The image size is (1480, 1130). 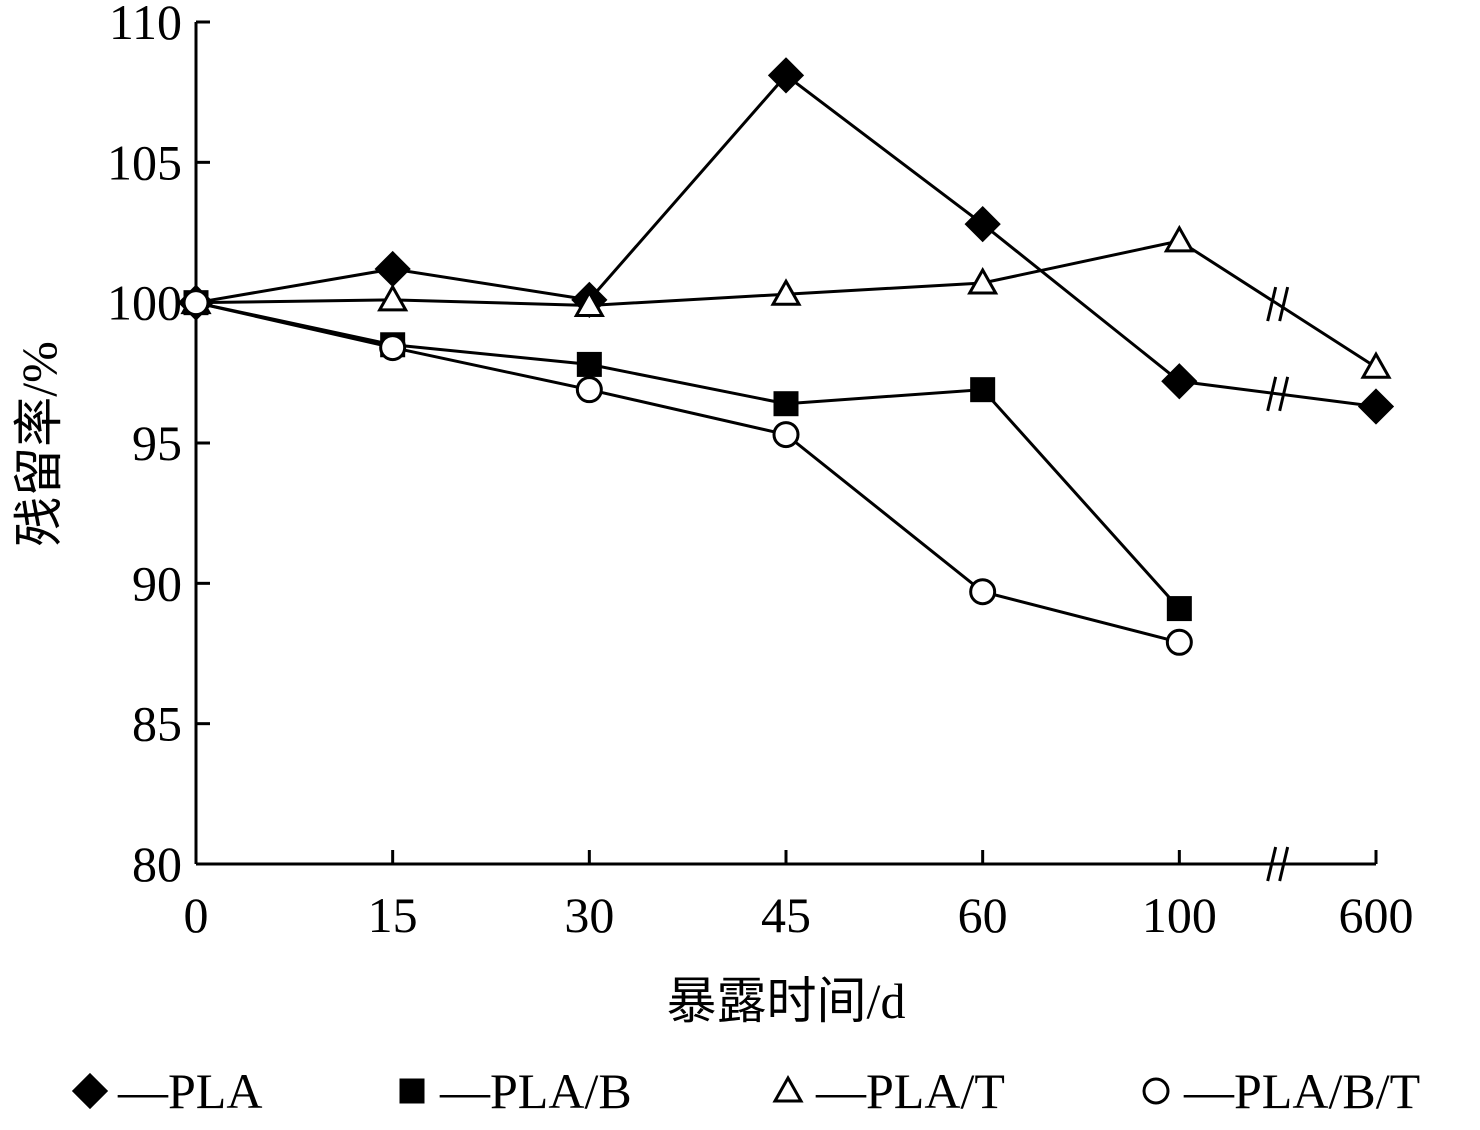 I want to click on x-tick-label: 45, so click(x=786, y=915).